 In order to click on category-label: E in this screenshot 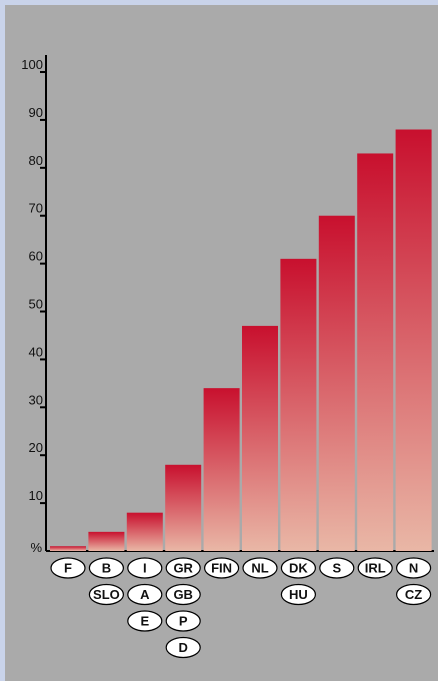, I will do `click(144, 621)`.